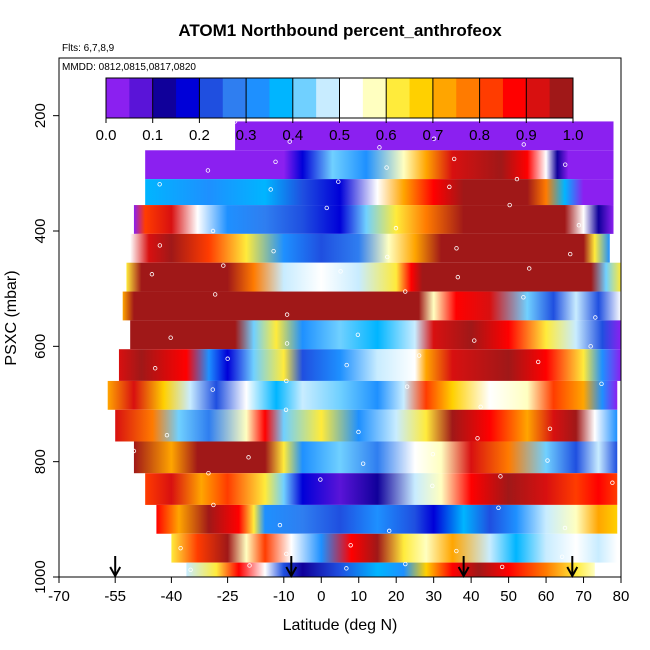 The width and height of the screenshot is (650, 650). Describe the element at coordinates (40, 115) in the screenshot. I see `y-tick-label: 200` at that location.